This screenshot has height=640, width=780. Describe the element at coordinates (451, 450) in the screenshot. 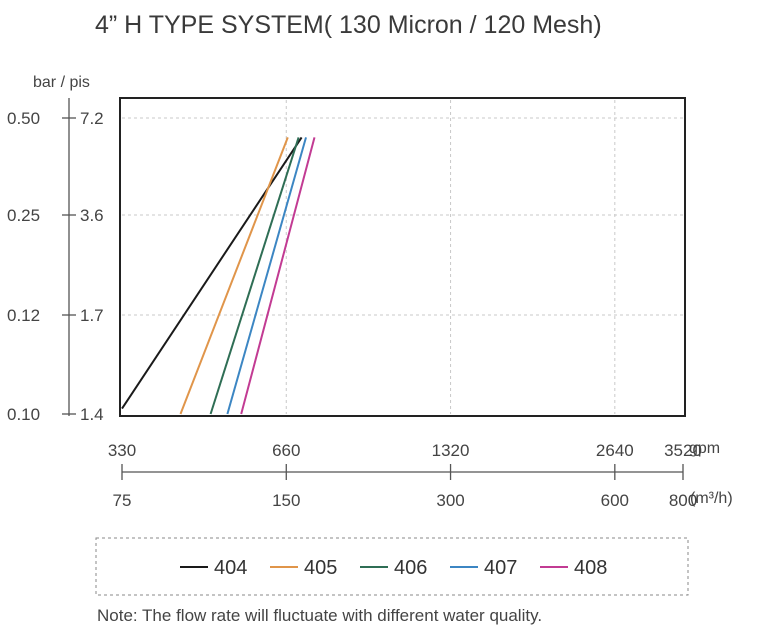

I see `x-tick-label-gpm: 1320` at that location.